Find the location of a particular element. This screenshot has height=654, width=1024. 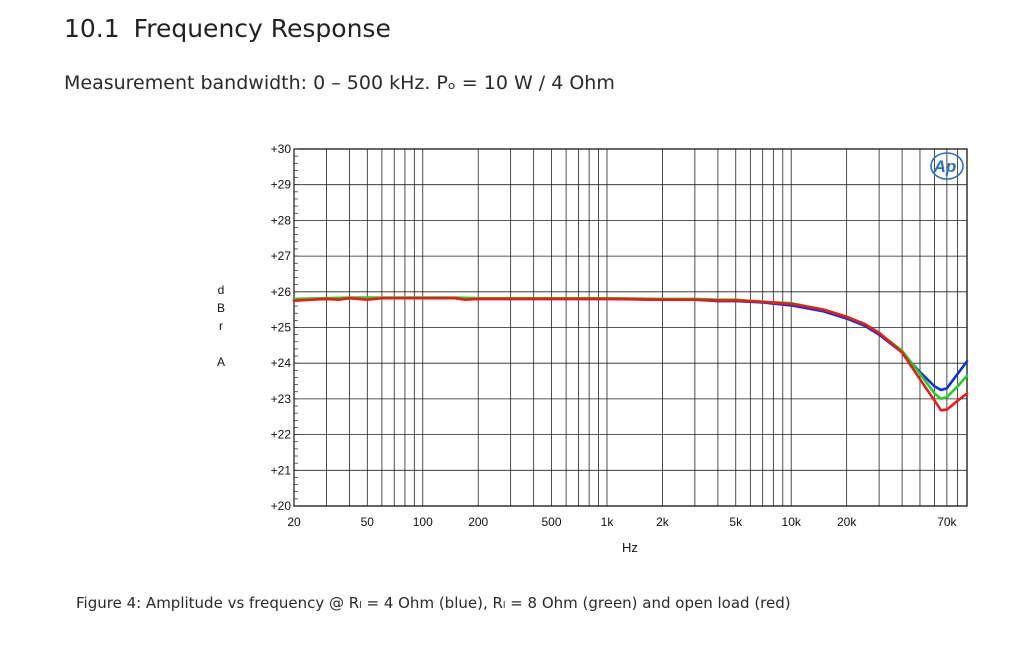

series-lines is located at coordinates (630, 354).